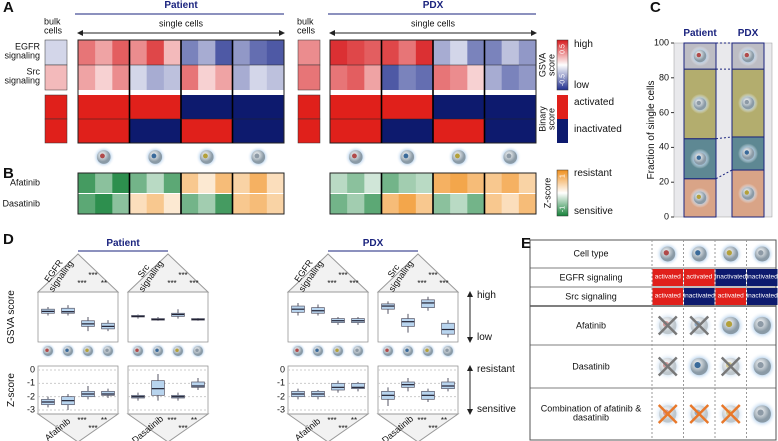 The image size is (778, 441). What do you see at coordinates (655, 8) in the screenshot?
I see `panel-label: C` at bounding box center [655, 8].